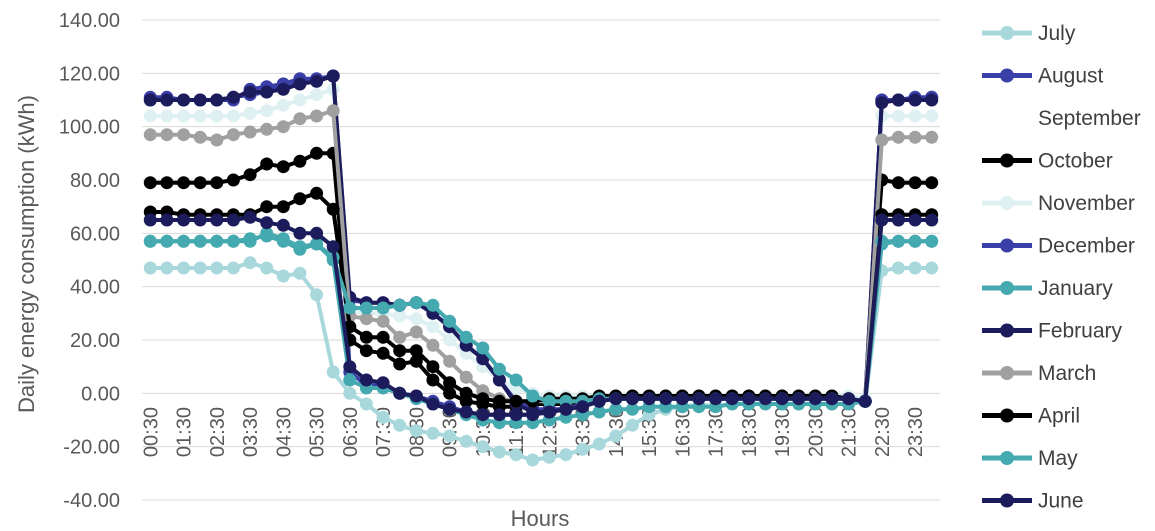 The image size is (1155, 531). What do you see at coordinates (1080, 331) in the screenshot?
I see `legend-label: February` at bounding box center [1080, 331].